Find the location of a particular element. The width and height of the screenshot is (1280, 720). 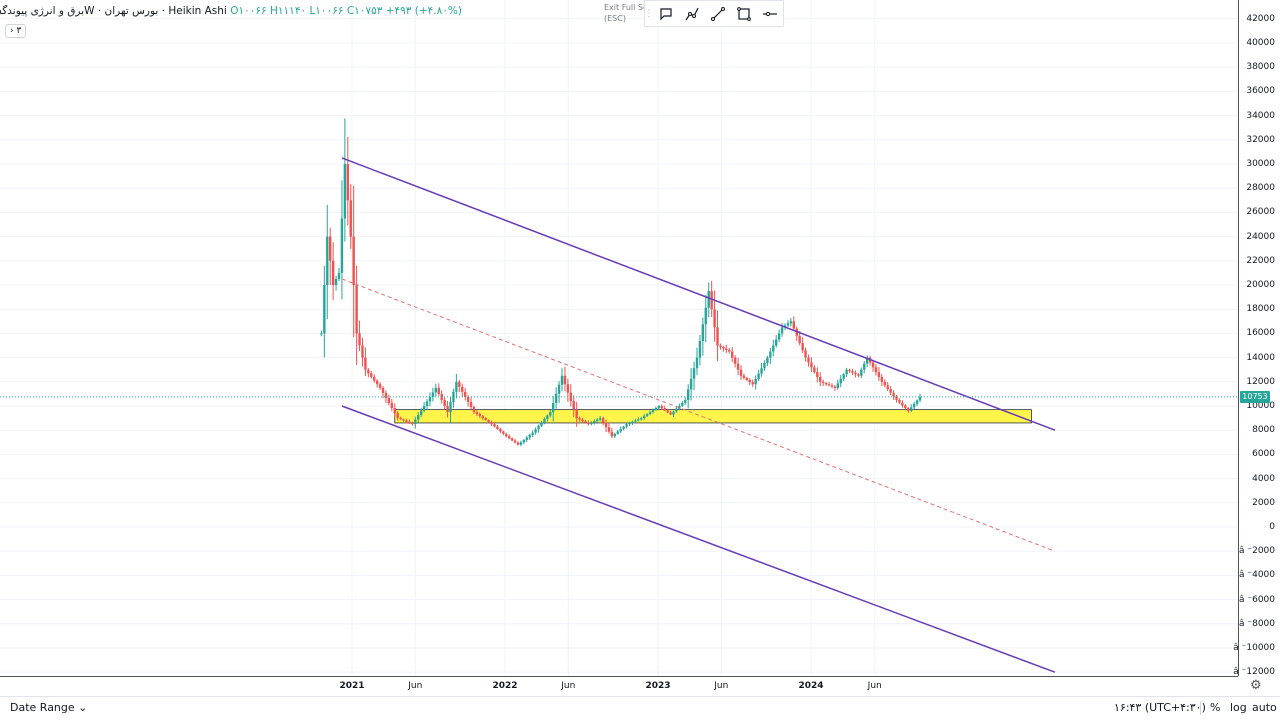

date-range-button: Date Range ⌄ is located at coordinates (48, 707).